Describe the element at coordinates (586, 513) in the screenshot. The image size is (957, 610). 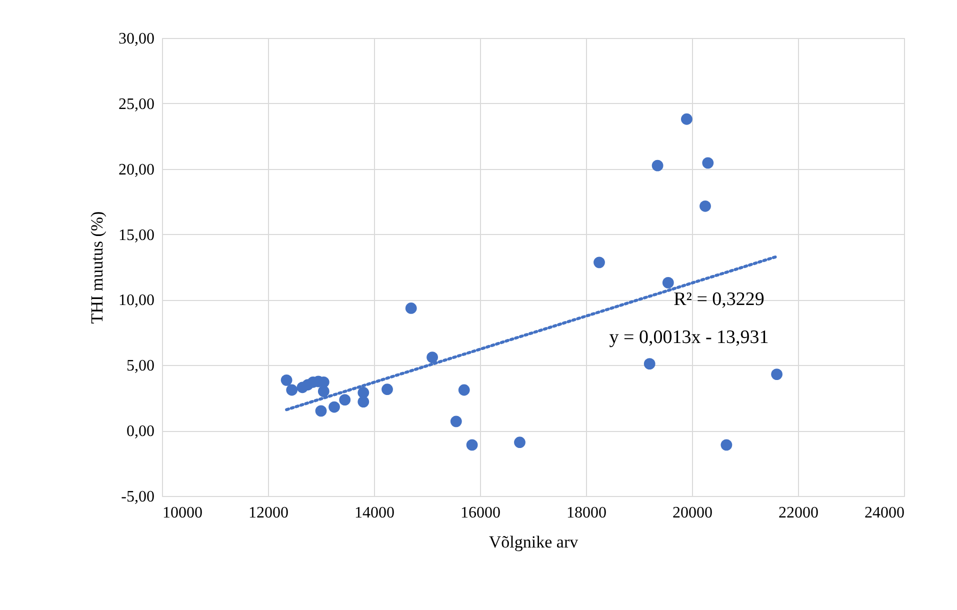
I see `x-tick-label: 18000` at that location.